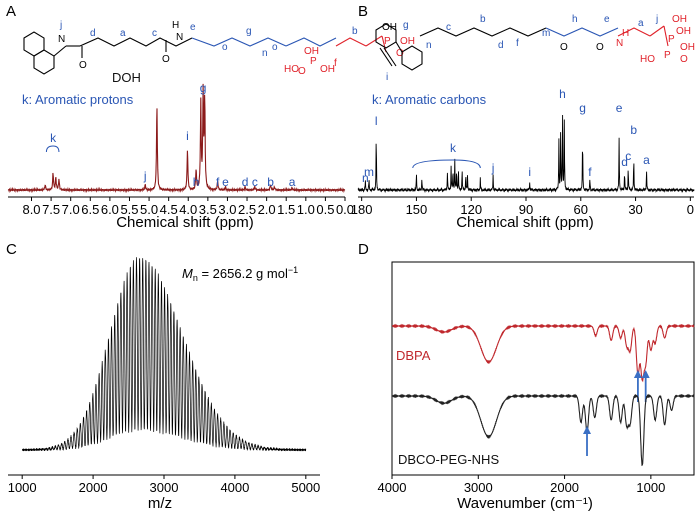 This screenshot has height=520, width=700. Describe the element at coordinates (362, 209) in the screenshot. I see `x-tick-label: 180` at that location.